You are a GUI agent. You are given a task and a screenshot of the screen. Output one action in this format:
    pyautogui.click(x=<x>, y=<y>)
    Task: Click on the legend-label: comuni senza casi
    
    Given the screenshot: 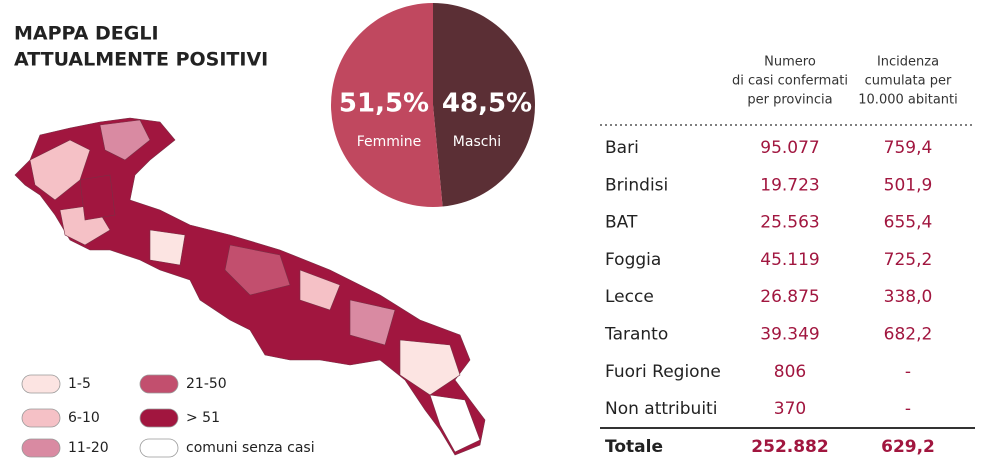 What is the action you would take?
    pyautogui.click(x=250, y=448)
    